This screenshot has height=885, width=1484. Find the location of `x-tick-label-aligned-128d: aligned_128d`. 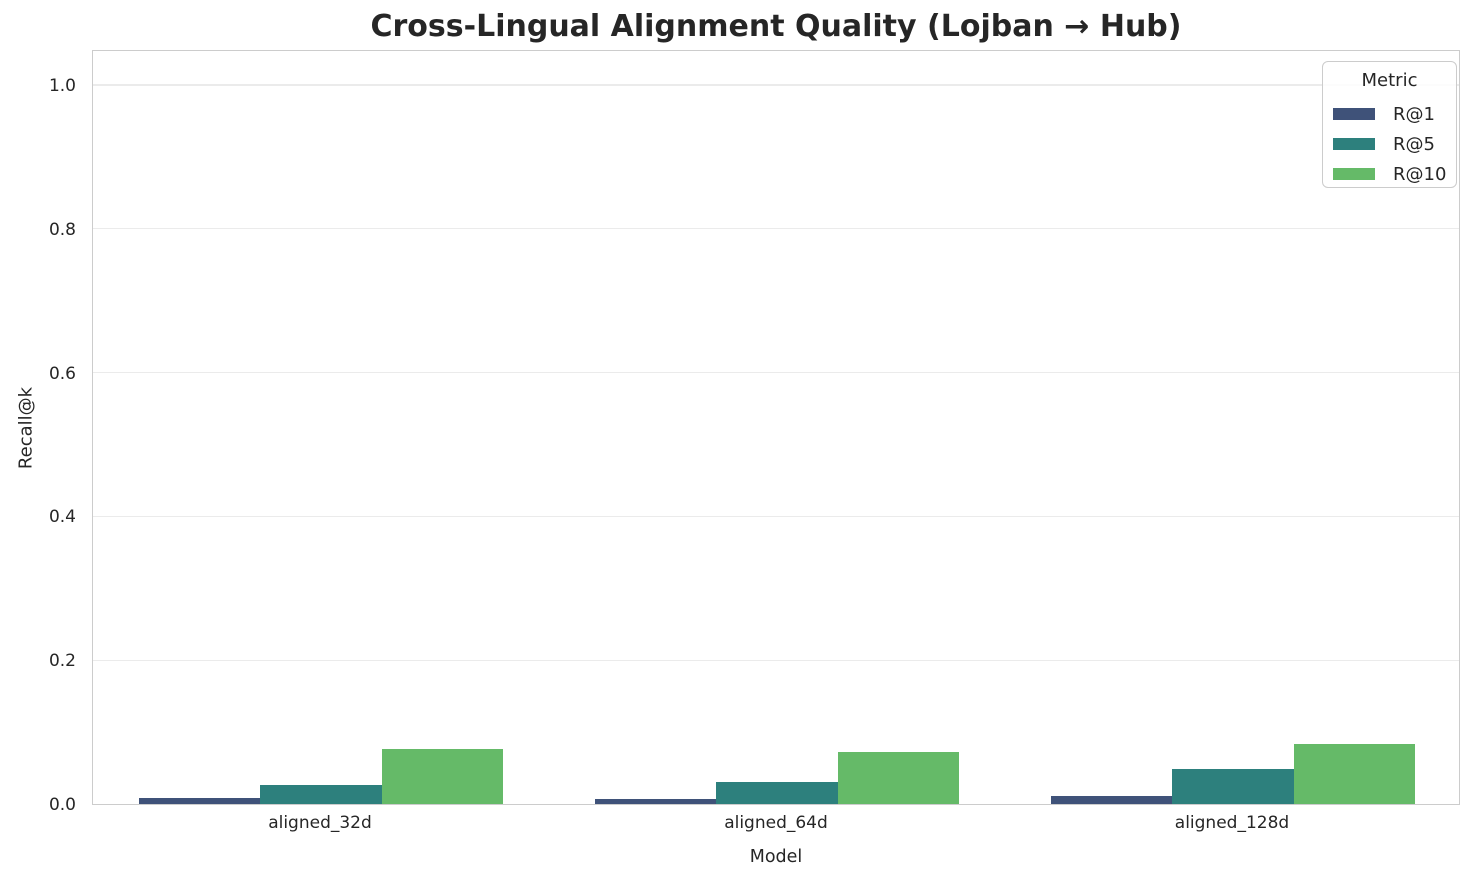

x-tick-label-aligned-128d: aligned_128d is located at coordinates (1232, 823).